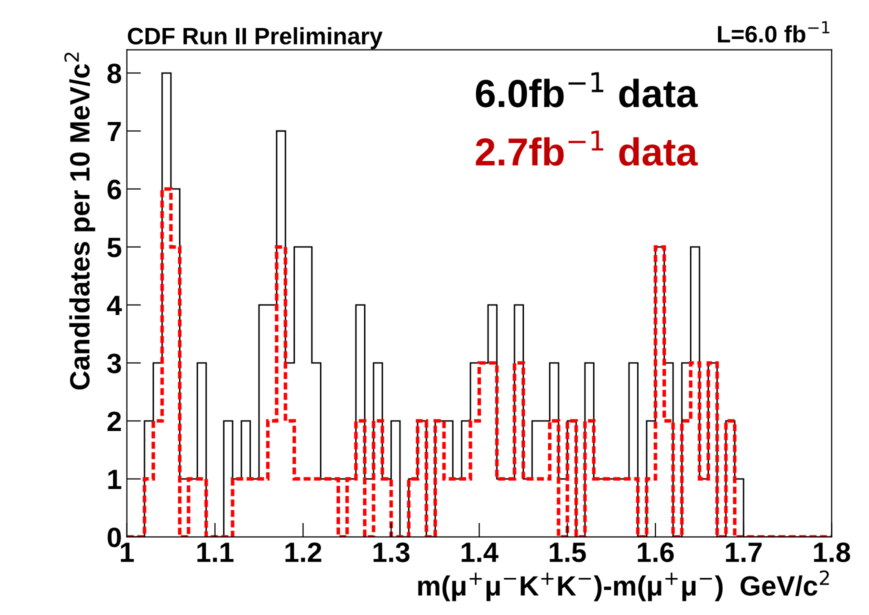  I want to click on y-tick-label: 5, so click(114, 248).